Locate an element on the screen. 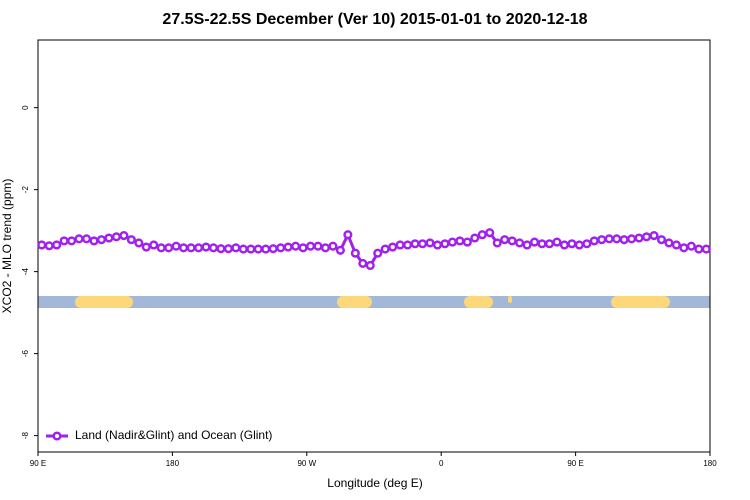  y-tick-label: -8 is located at coordinates (25, 436).